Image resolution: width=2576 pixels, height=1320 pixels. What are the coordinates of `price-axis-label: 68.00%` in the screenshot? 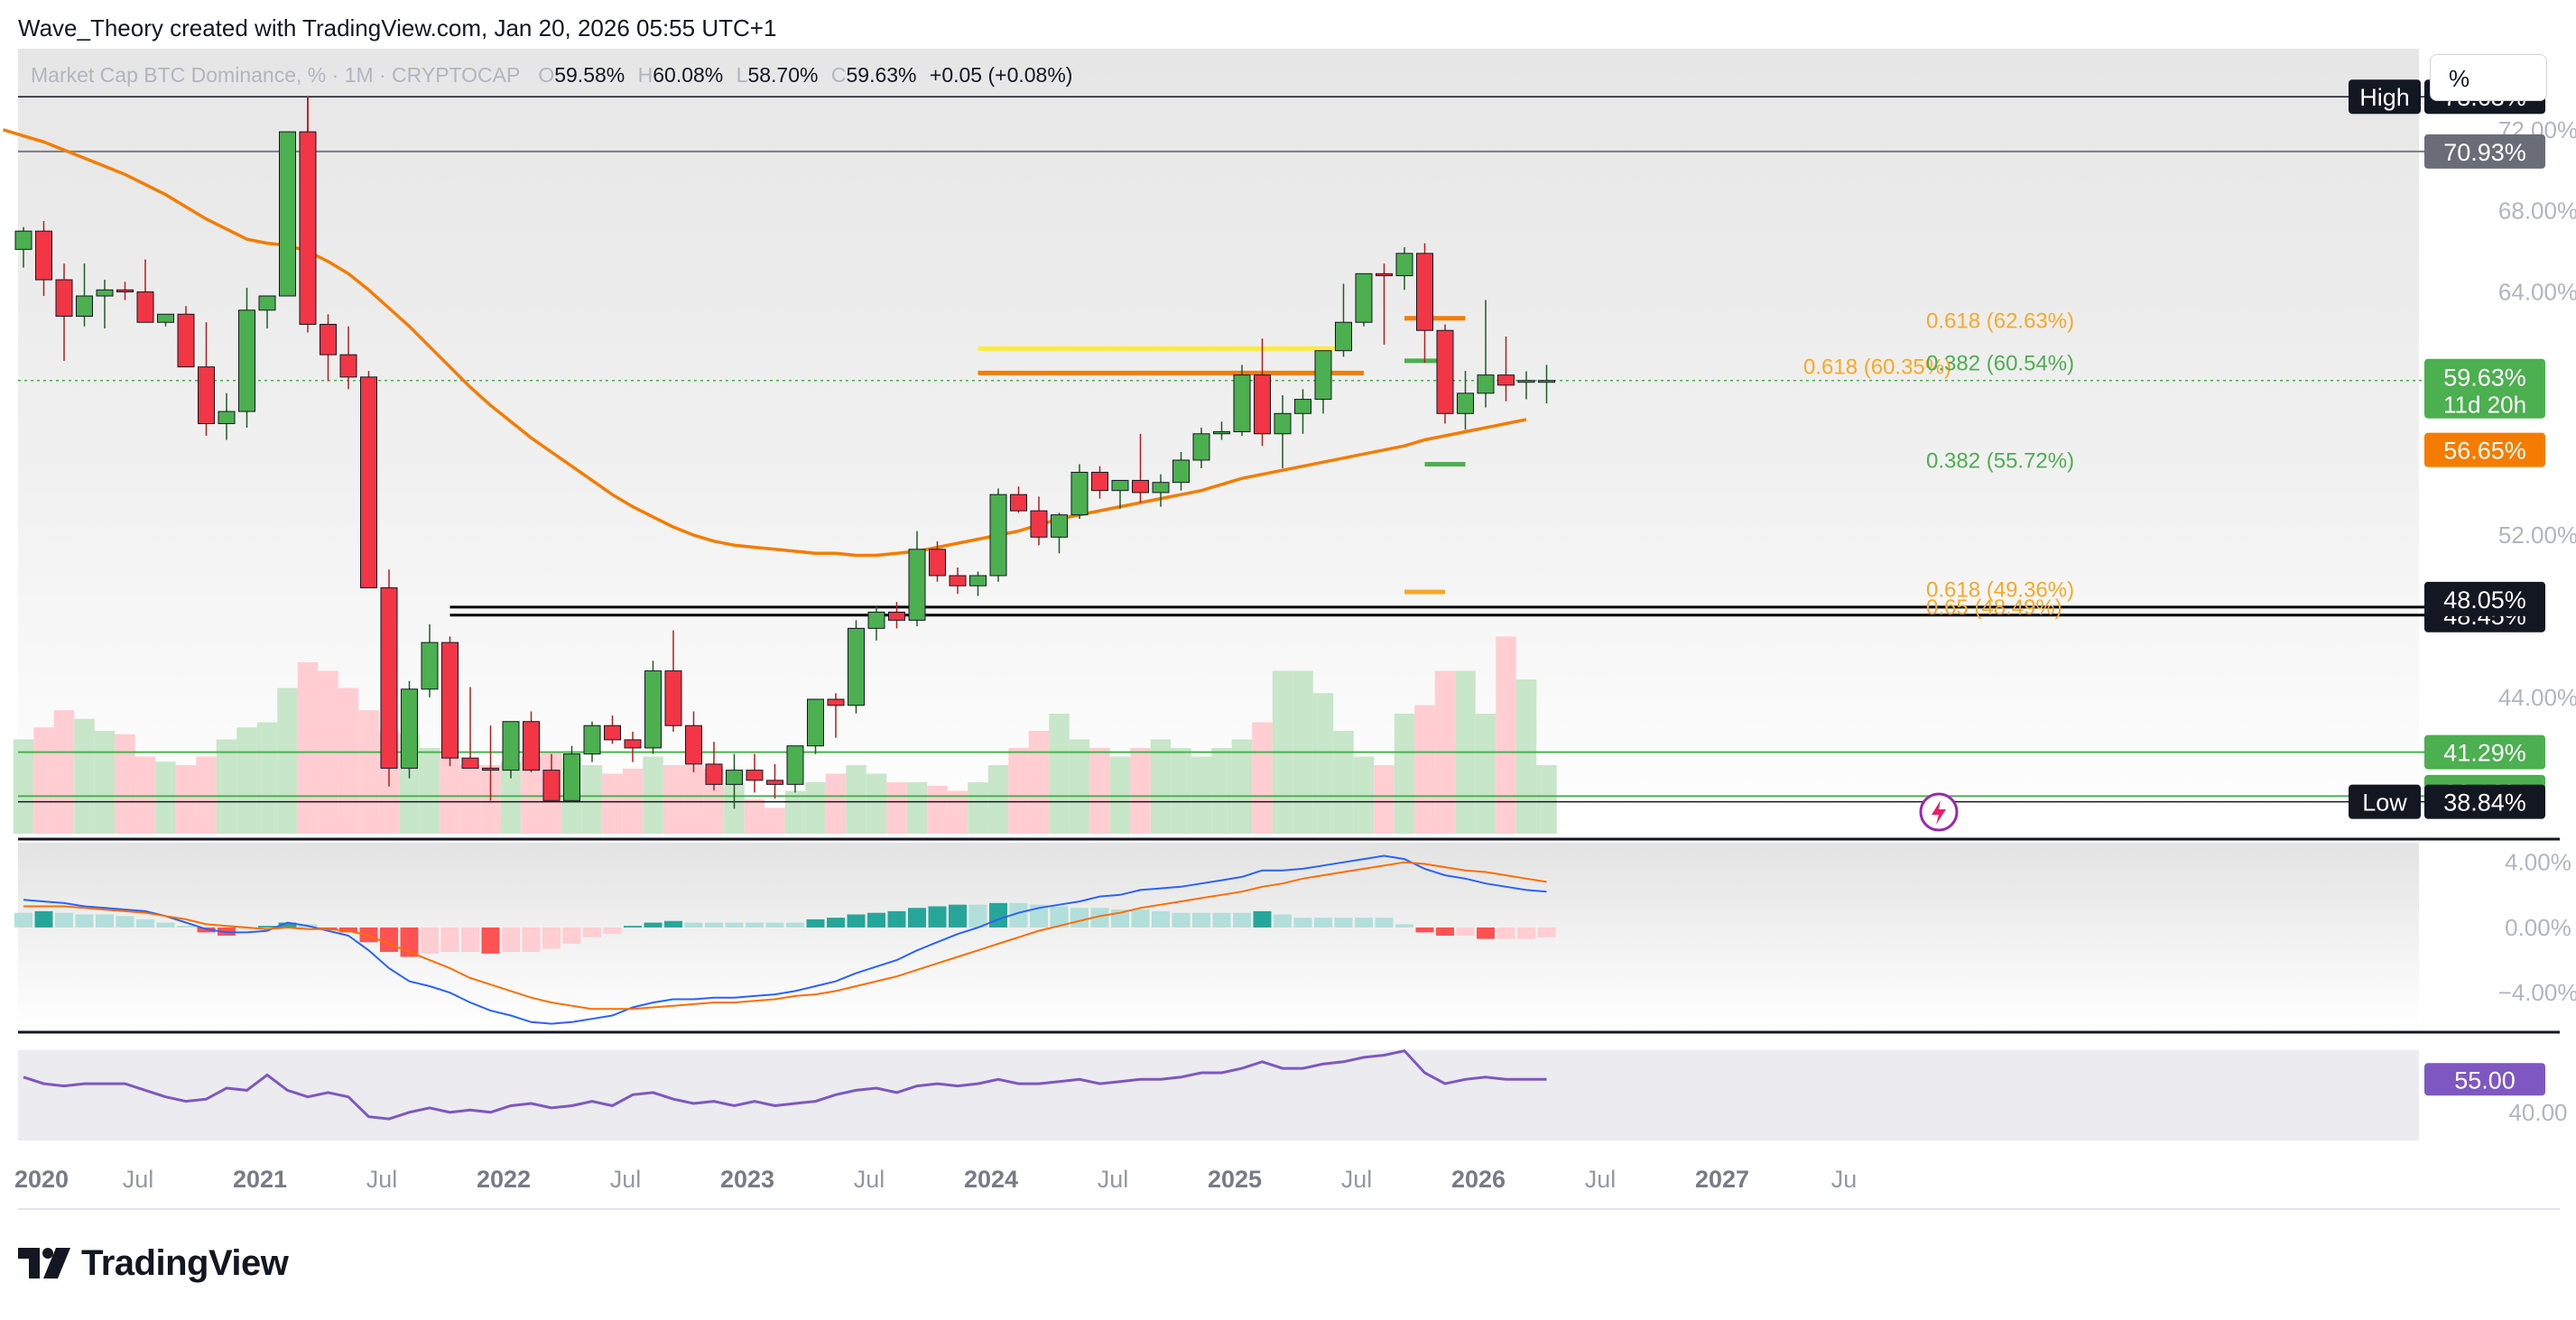 It's located at (2537, 211).